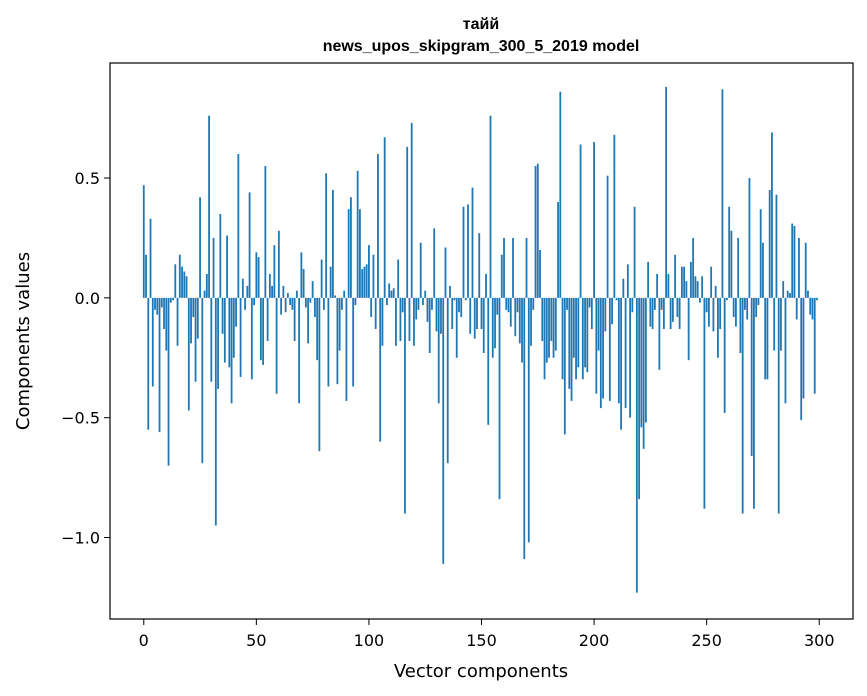 The height and width of the screenshot is (696, 867). I want to click on x-tick-label: 250, so click(706, 640).